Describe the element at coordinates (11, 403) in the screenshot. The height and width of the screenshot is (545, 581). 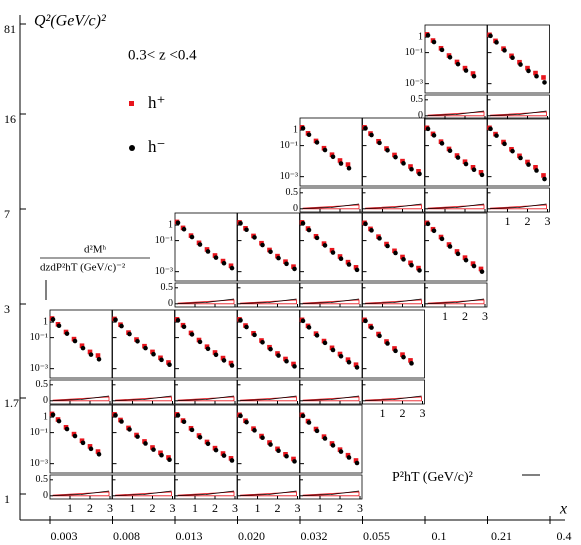
I see `q2-bin-label: 1.7` at that location.